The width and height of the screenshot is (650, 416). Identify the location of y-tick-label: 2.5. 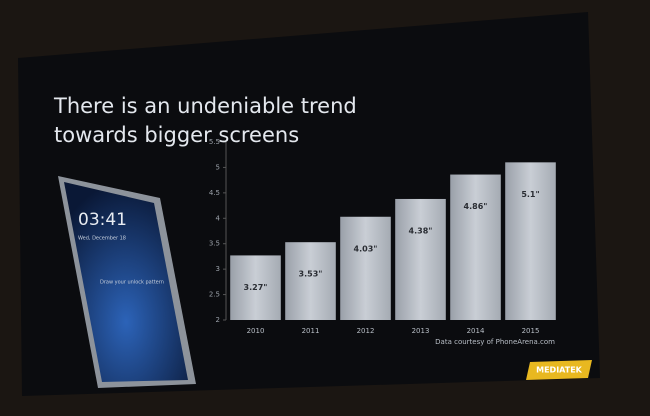
(214, 295).